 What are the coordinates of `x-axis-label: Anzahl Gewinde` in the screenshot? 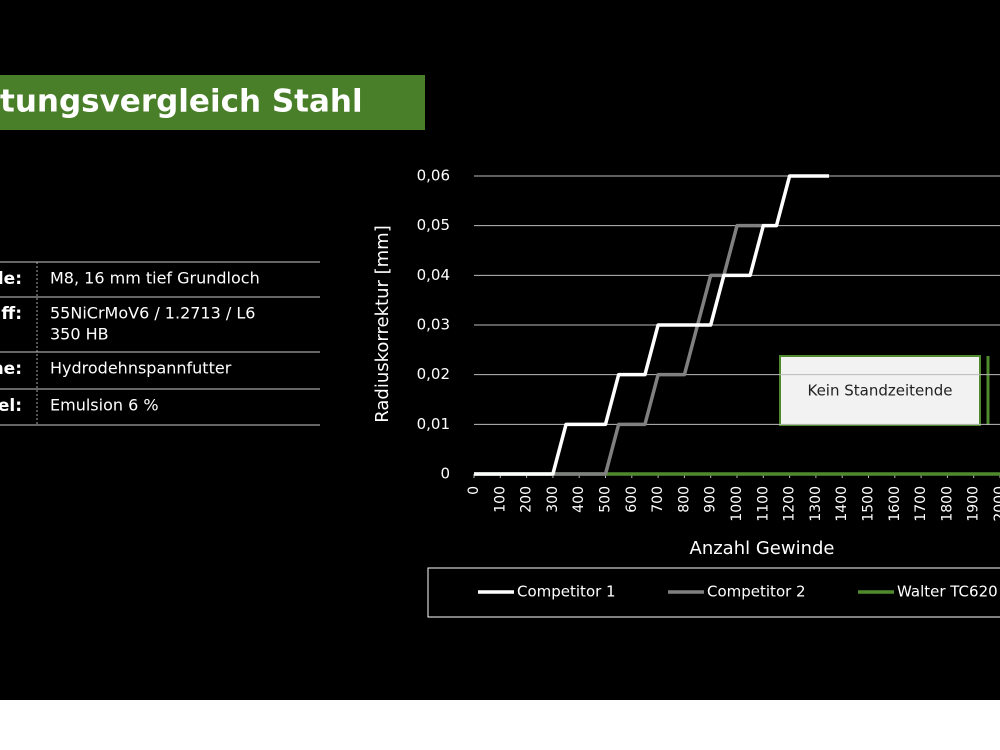 It's located at (762, 548).